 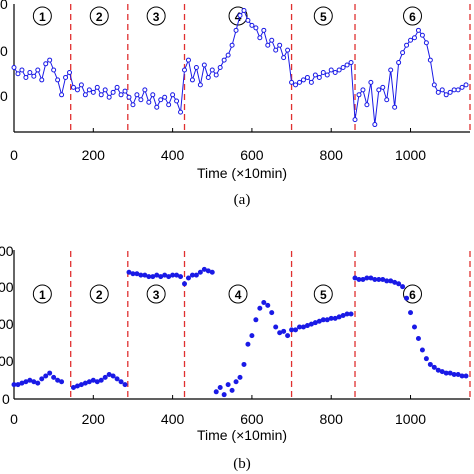 What do you see at coordinates (156, 16) in the screenshot?
I see `segment-label: 3` at bounding box center [156, 16].